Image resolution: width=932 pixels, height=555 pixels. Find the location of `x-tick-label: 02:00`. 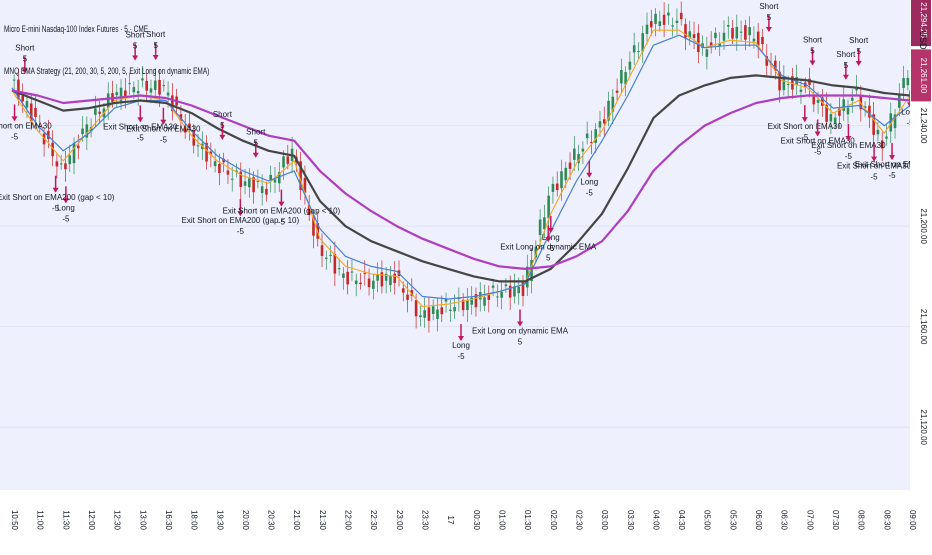

x-tick-label: 02:00 is located at coordinates (553, 520).